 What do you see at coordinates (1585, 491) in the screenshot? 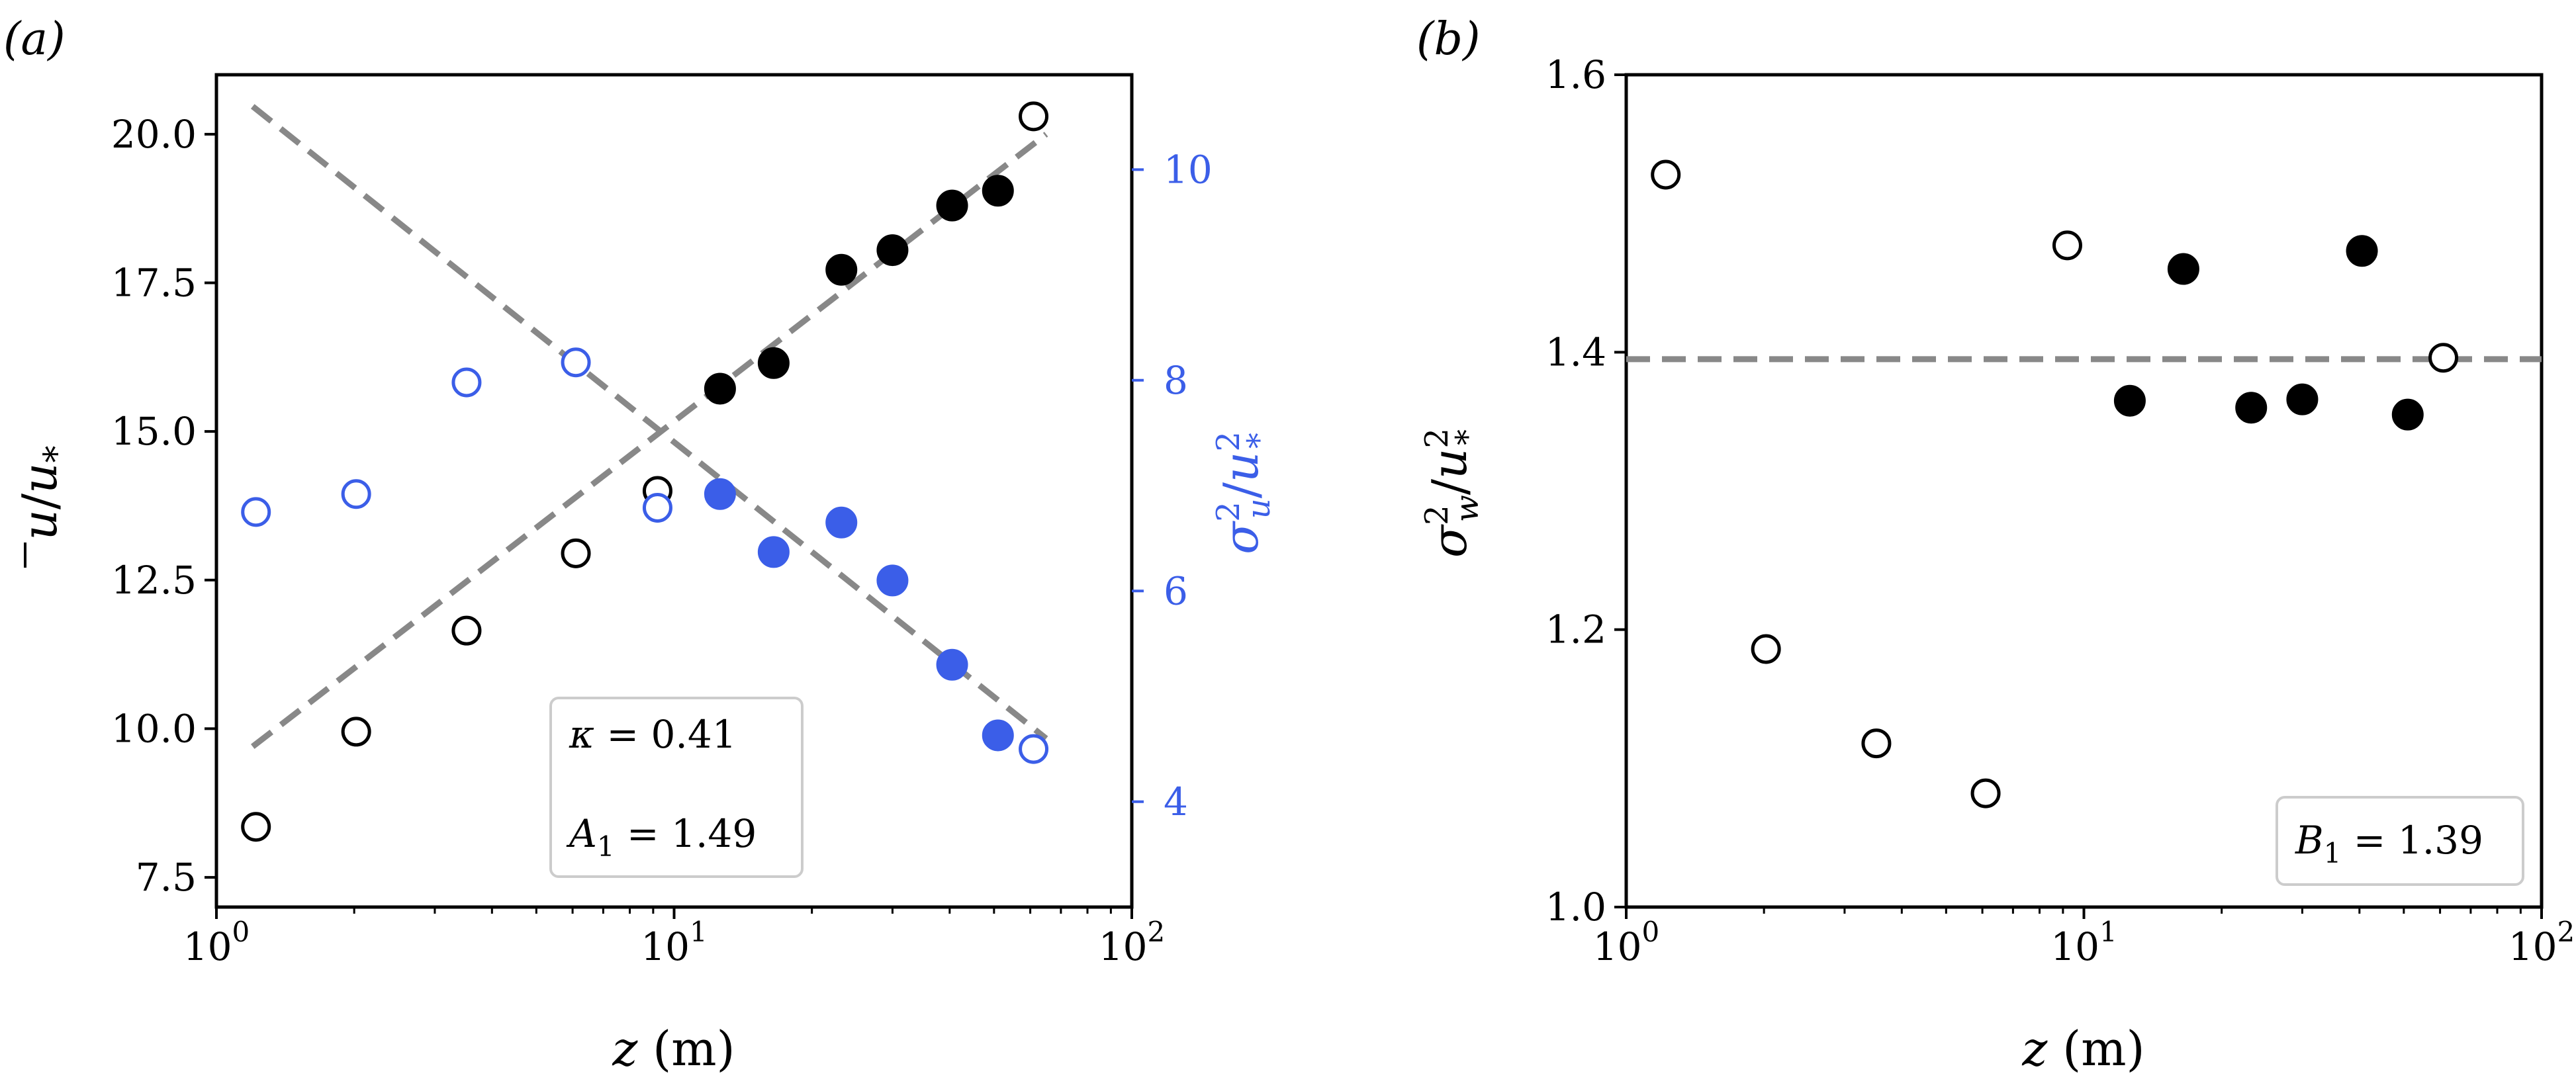
I see `panel-b-y-ticks: 1.0 1.2 1.4 1.6` at bounding box center [1585, 491].